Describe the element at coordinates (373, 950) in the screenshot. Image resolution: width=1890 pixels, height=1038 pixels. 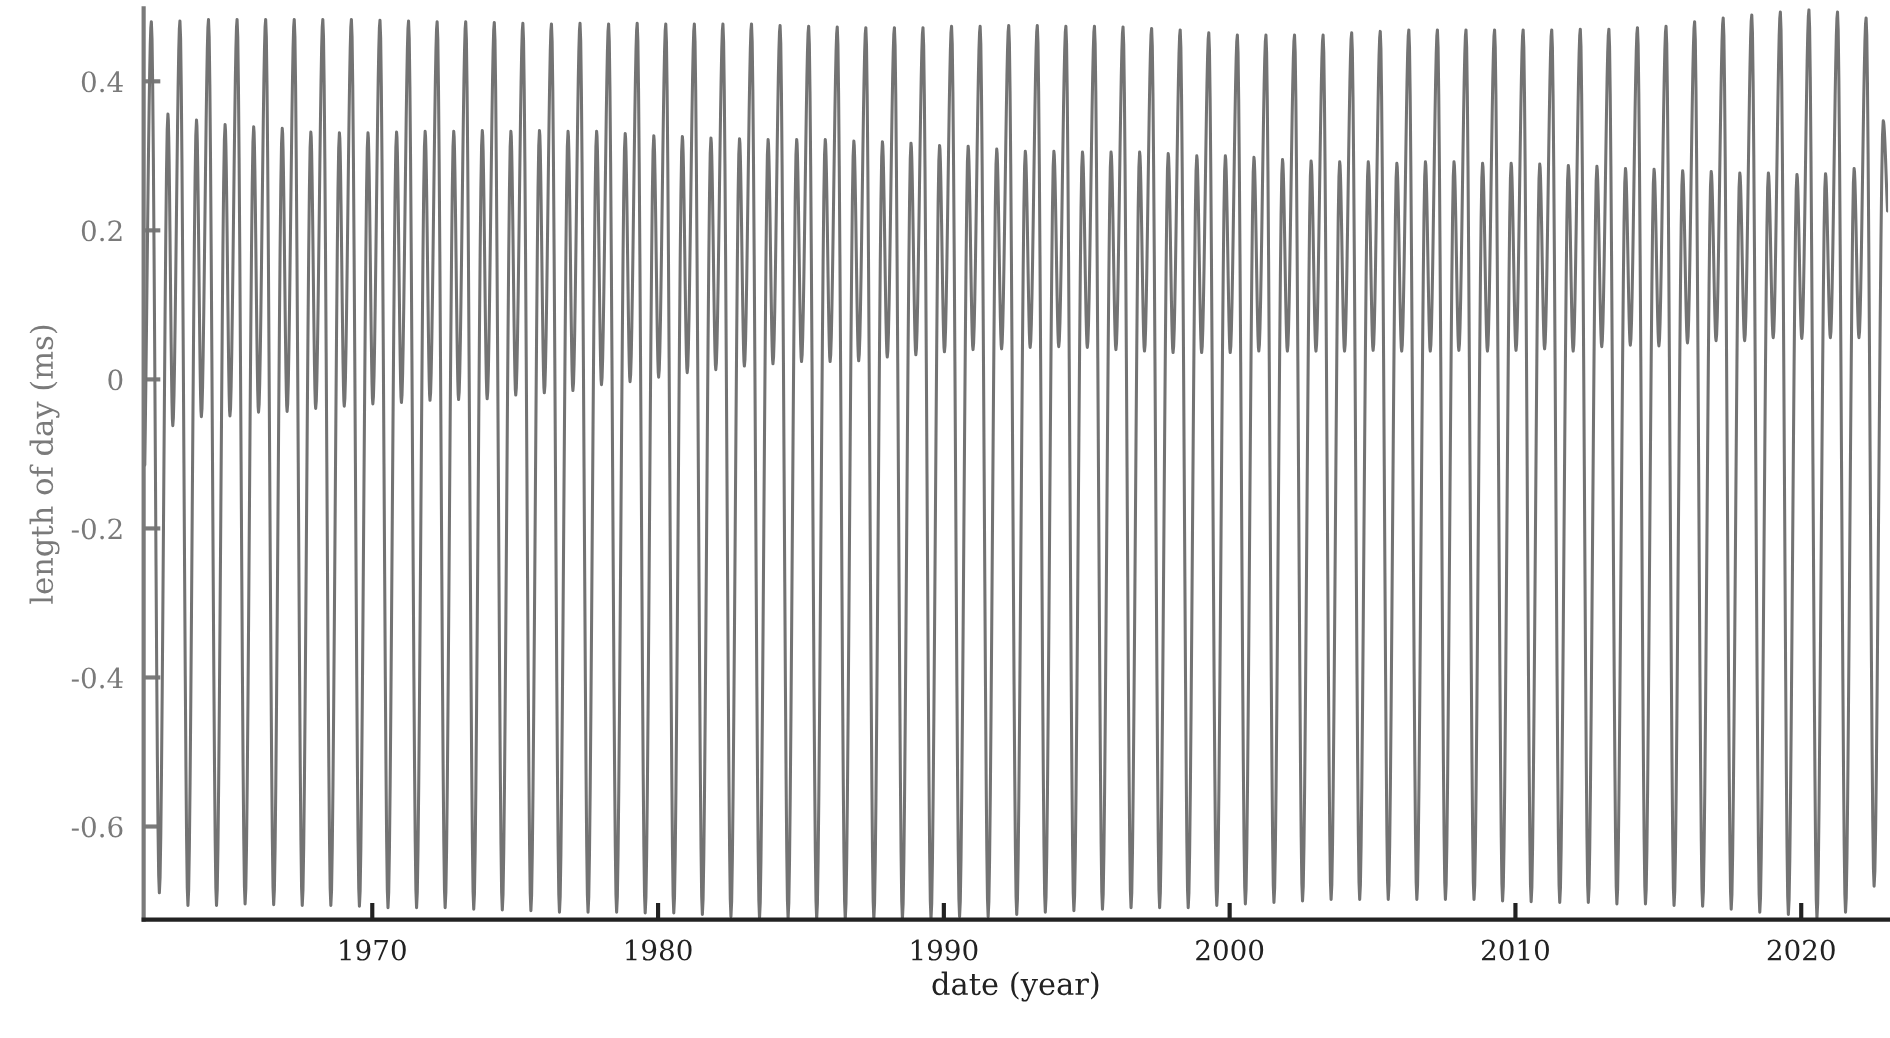
I see `x-tick-label: 1970` at that location.